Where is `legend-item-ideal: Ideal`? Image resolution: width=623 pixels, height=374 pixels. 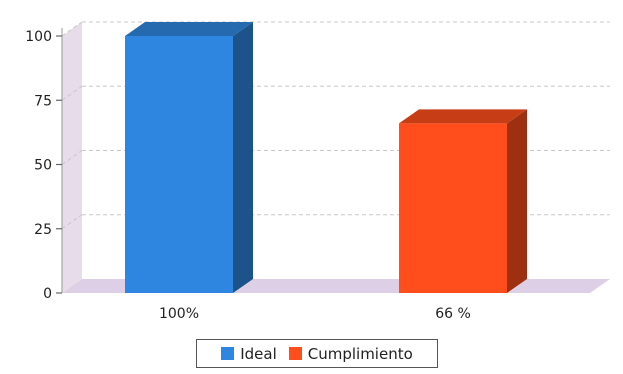 legend-item-ideal: Ideal is located at coordinates (249, 354).